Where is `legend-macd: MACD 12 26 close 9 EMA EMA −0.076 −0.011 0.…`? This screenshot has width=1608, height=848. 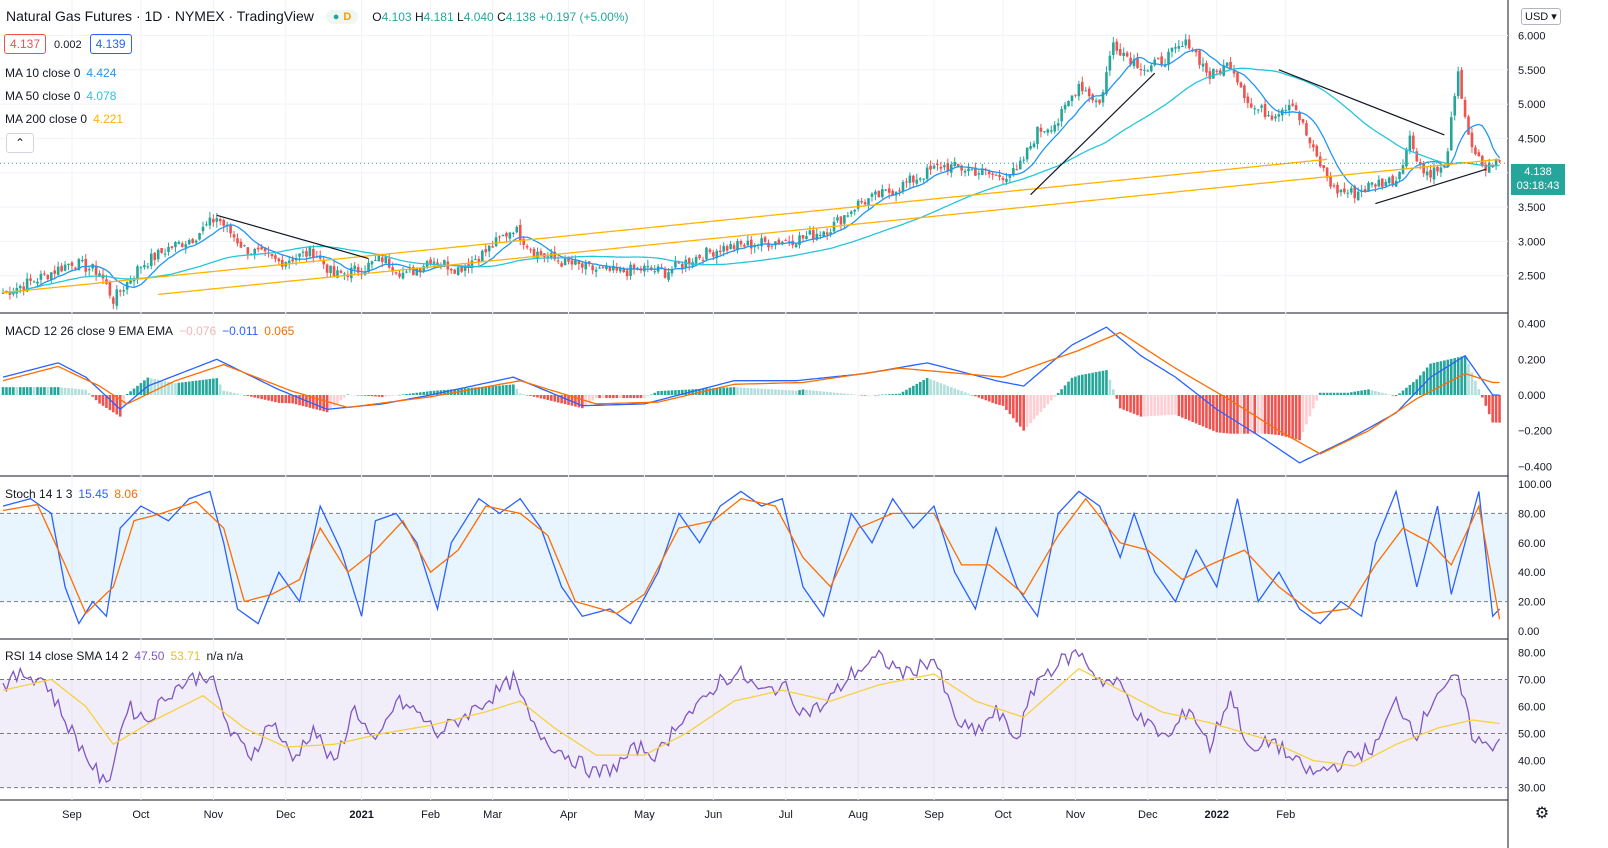 legend-macd: MACD 12 26 close 9 EMA EMA −0.076 −0.011 0.… is located at coordinates (150, 331).